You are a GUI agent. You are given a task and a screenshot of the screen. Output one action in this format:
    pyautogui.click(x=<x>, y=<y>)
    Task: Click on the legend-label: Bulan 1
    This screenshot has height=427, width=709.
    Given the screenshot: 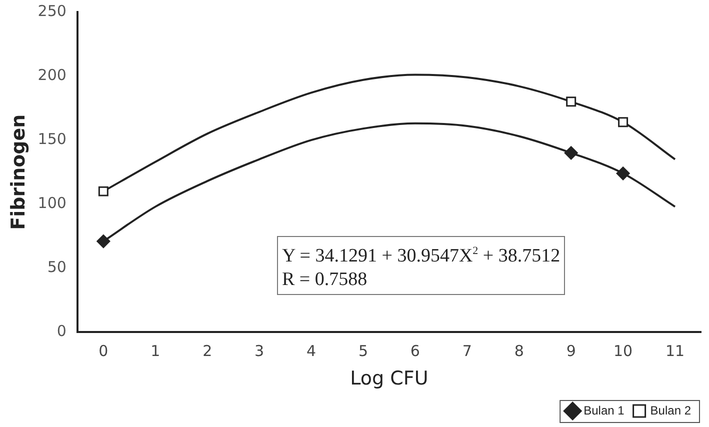 What is the action you would take?
    pyautogui.click(x=604, y=410)
    